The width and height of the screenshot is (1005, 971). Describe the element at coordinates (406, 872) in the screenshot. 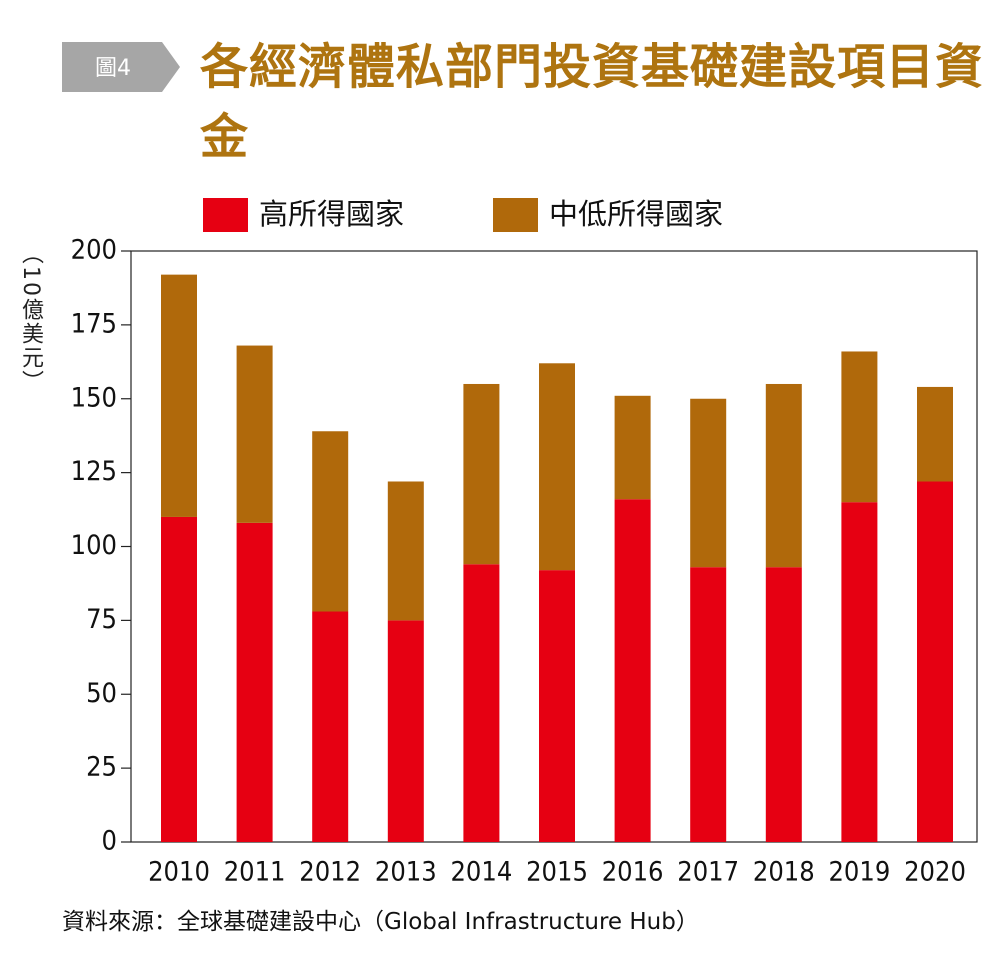

I see `x-tick-label: 2013` at that location.